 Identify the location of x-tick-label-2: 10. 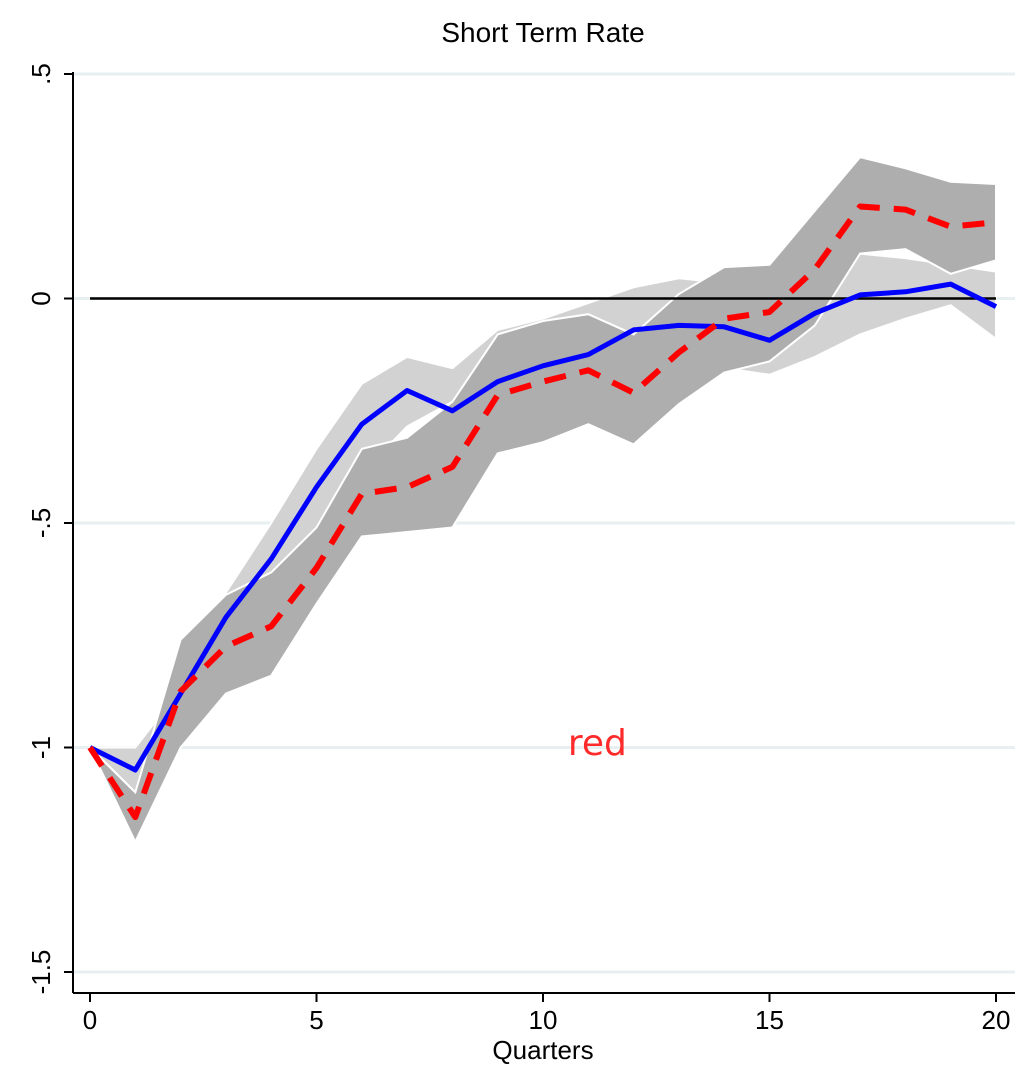
(543, 1020).